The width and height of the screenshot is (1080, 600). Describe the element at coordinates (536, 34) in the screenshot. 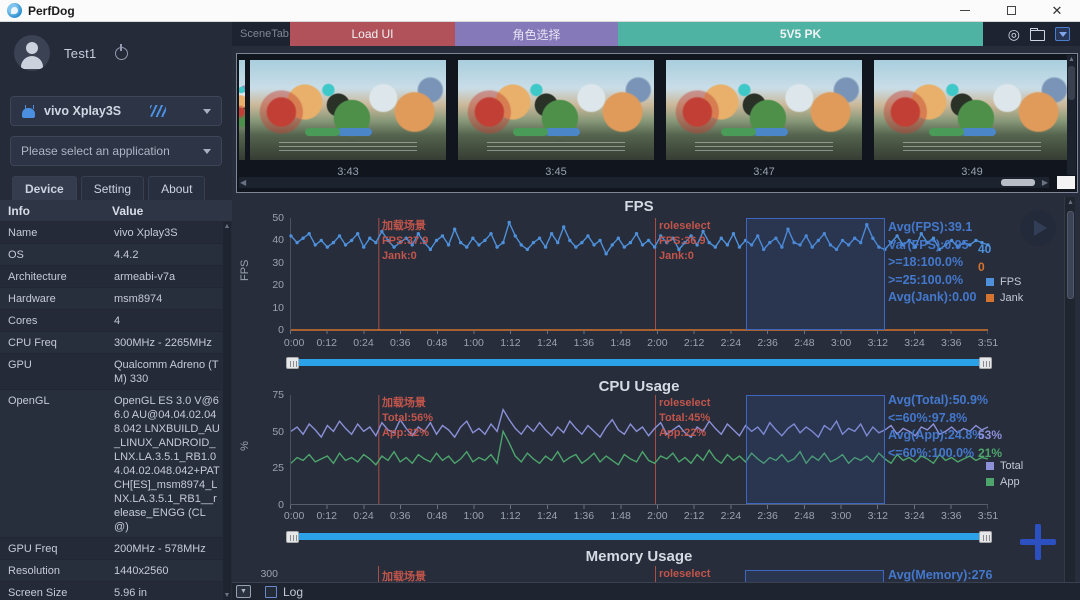

I see `scene-button: 角色选择` at that location.